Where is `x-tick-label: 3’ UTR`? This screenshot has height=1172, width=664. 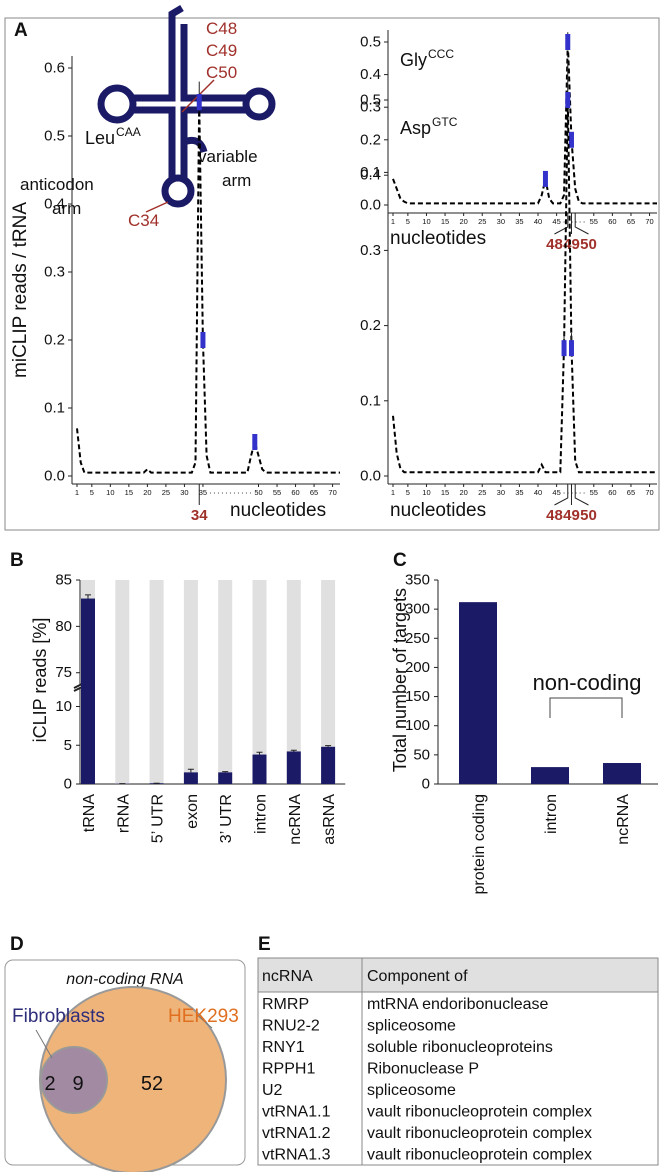
x-tick-label: 3’ UTR is located at coordinates (226, 818).